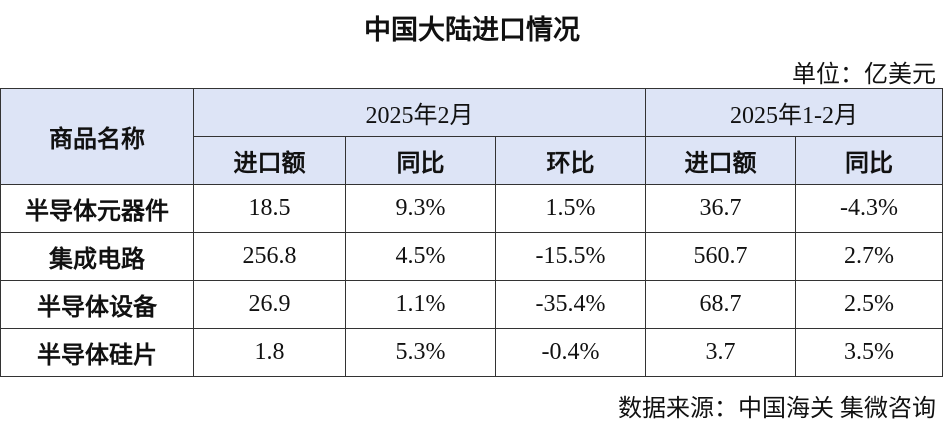 The width and height of the screenshot is (944, 425). What do you see at coordinates (570, 352) in the screenshot?
I see `cell: -0.4%` at bounding box center [570, 352].